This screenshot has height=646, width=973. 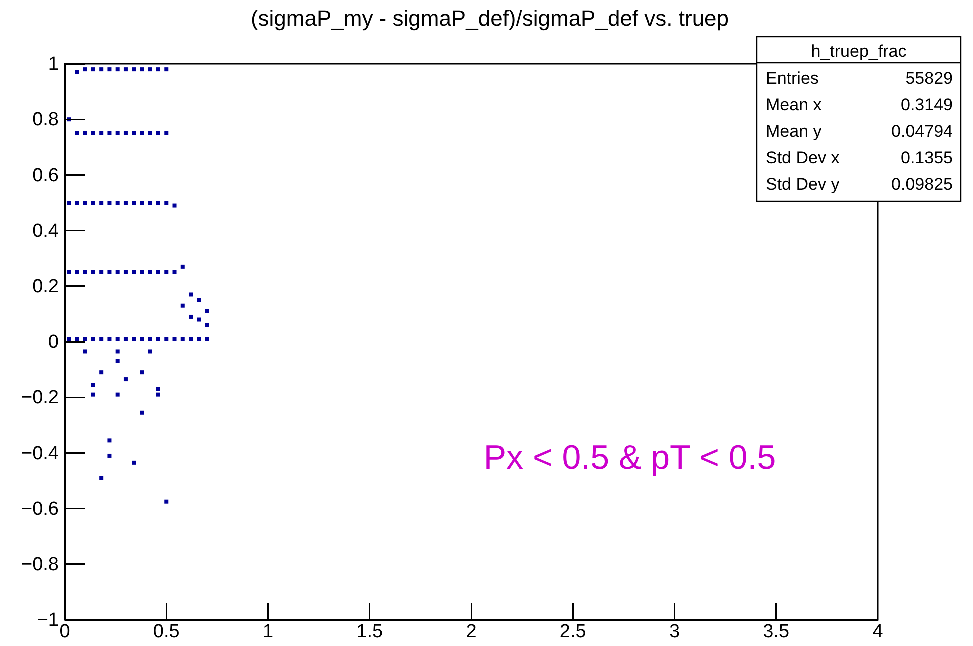 What do you see at coordinates (630, 457) in the screenshot?
I see `annotation: Px < 0.5 & pT < 0.5` at bounding box center [630, 457].